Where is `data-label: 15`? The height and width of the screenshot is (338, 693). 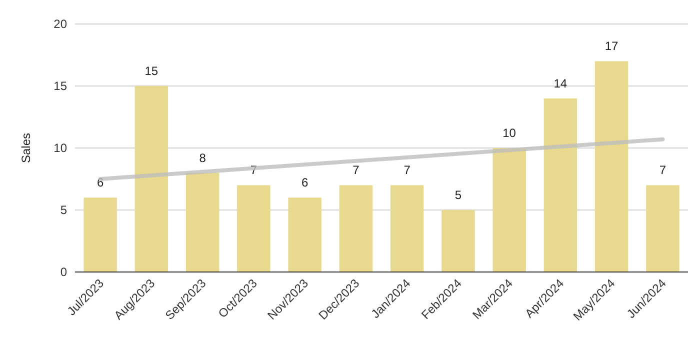 data-label: 15 is located at coordinates (151, 71).